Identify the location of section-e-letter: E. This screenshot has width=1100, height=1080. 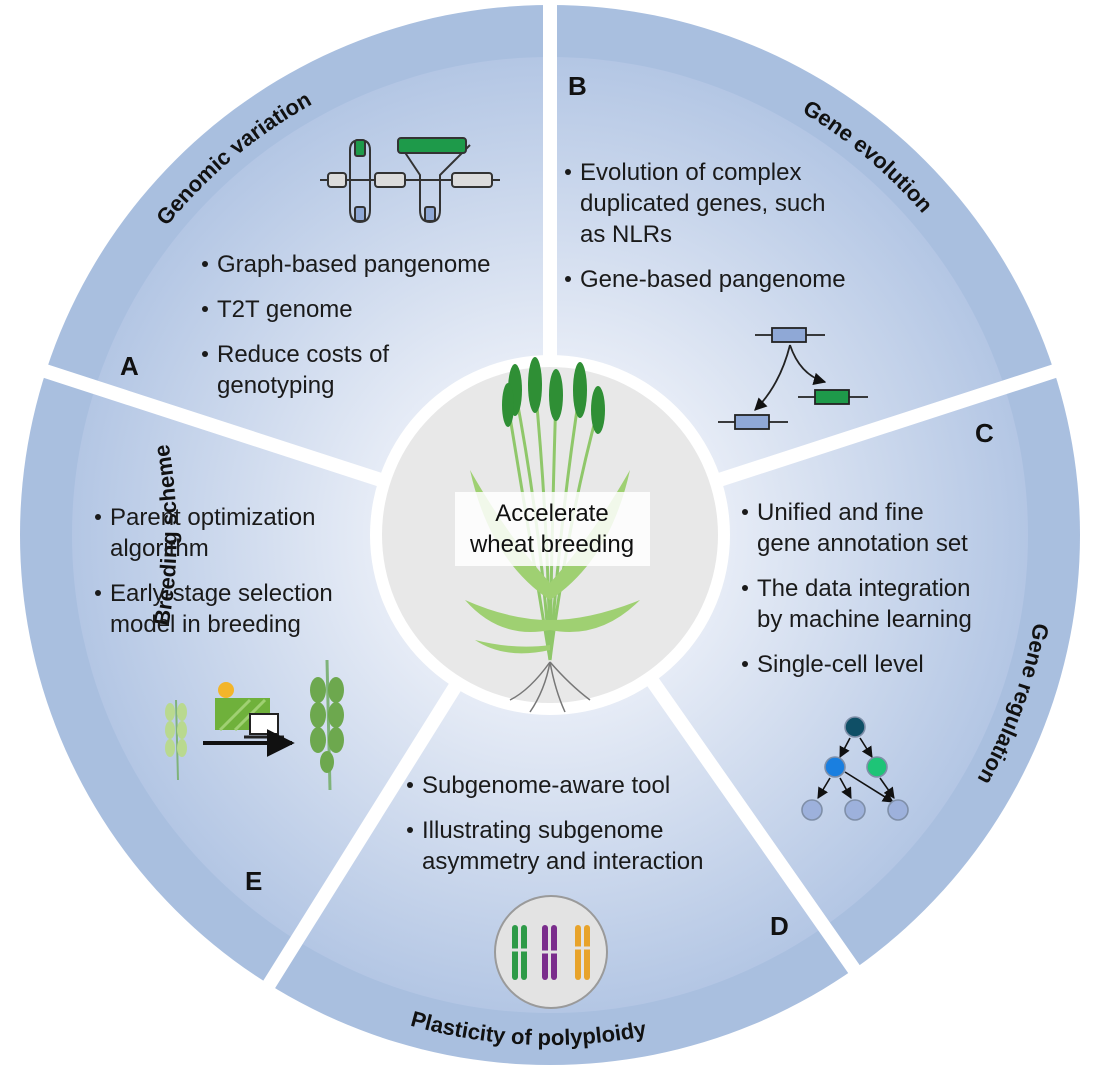
(253, 881).